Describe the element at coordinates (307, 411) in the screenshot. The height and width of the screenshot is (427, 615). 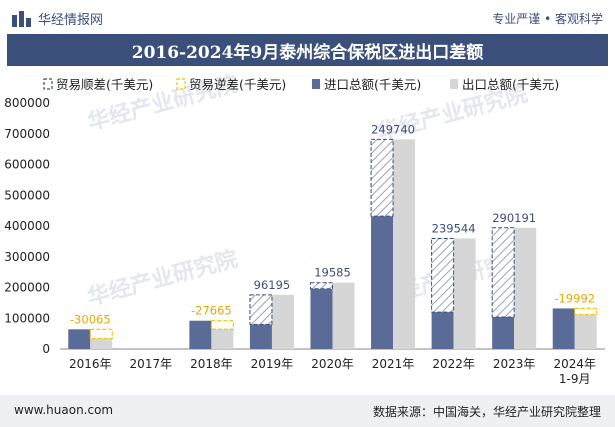
I see `footer: www.huaon.com 数据来源：中国海关，华经产业研究院整理` at that location.